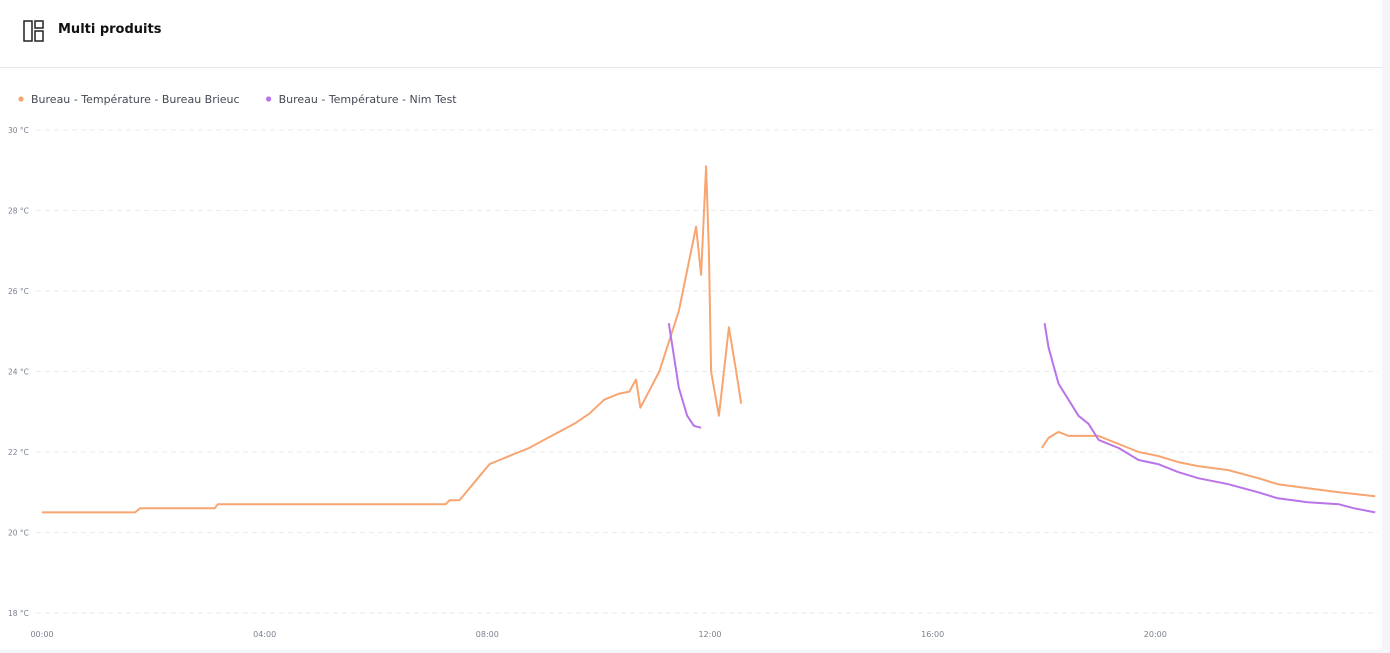 This screenshot has width=1390, height=653. Describe the element at coordinates (691, 34) in the screenshot. I see `header: Multi produits` at that location.